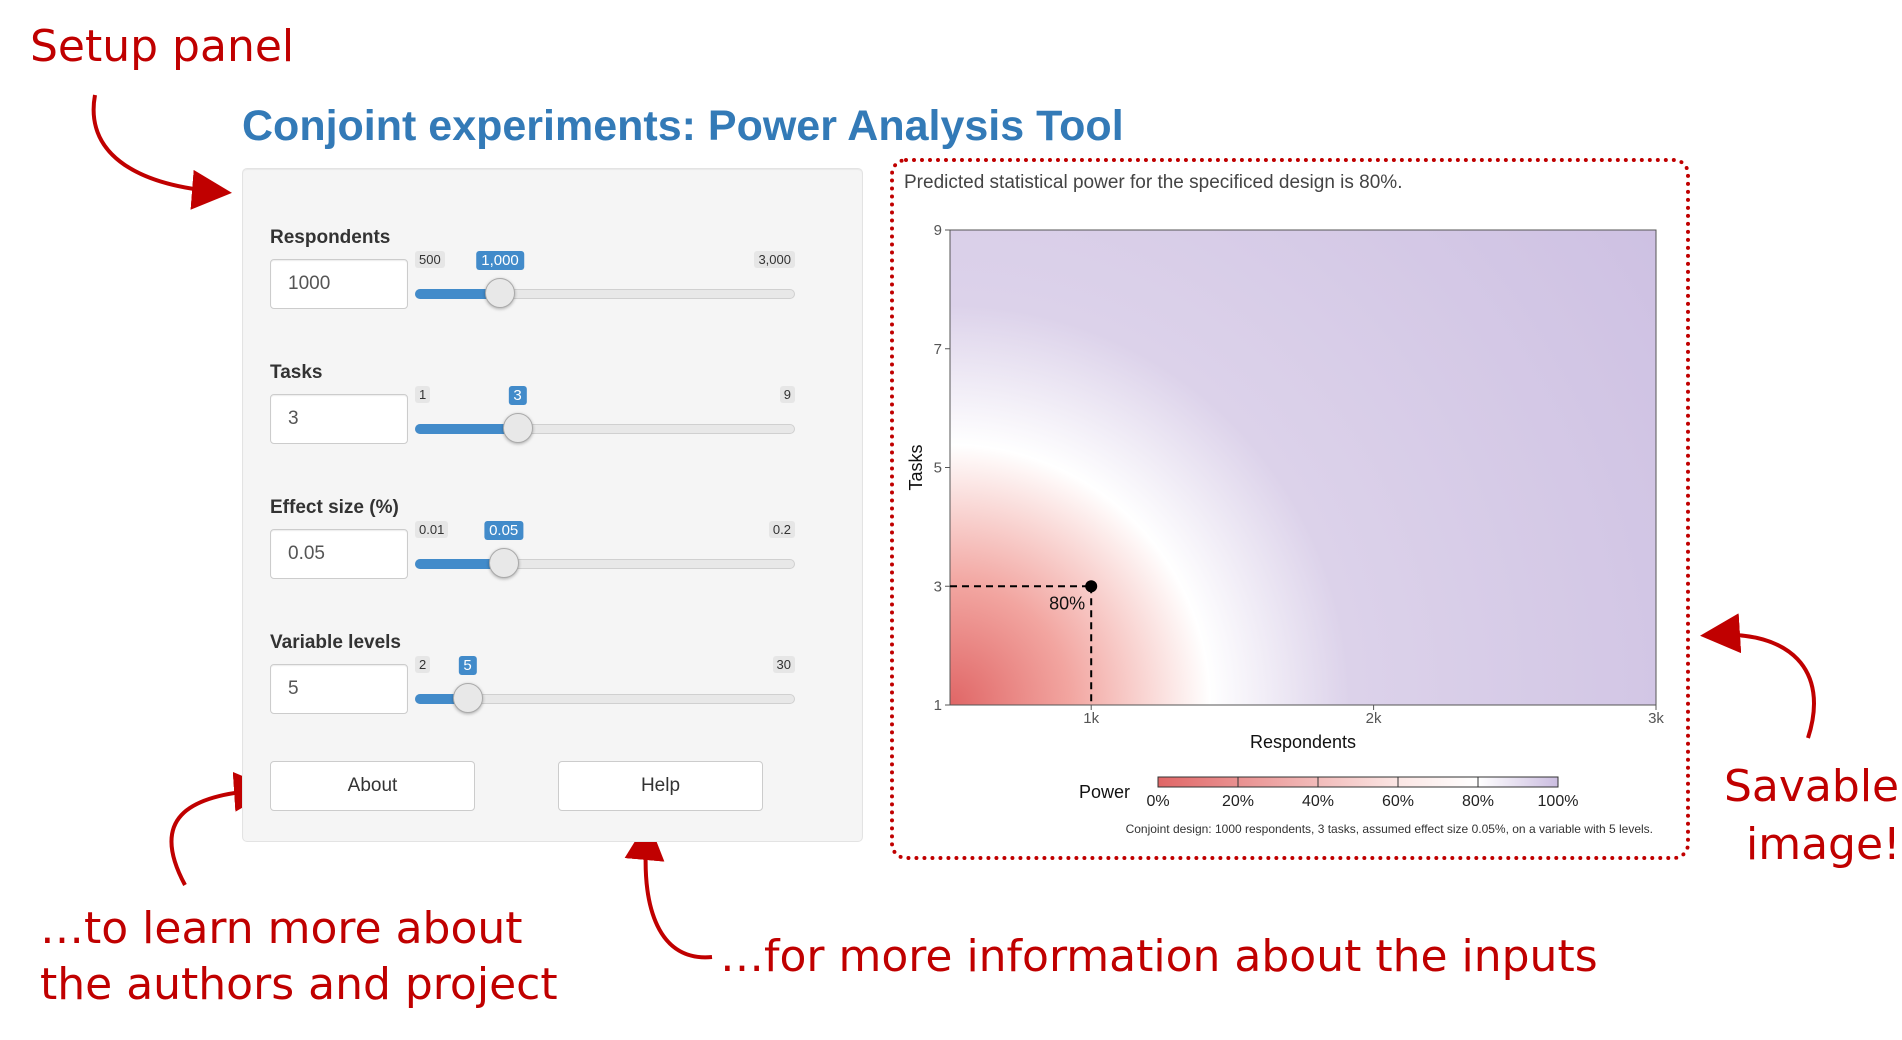 The image size is (1902, 1040). I want to click on arrow-help, so click(668, 890).